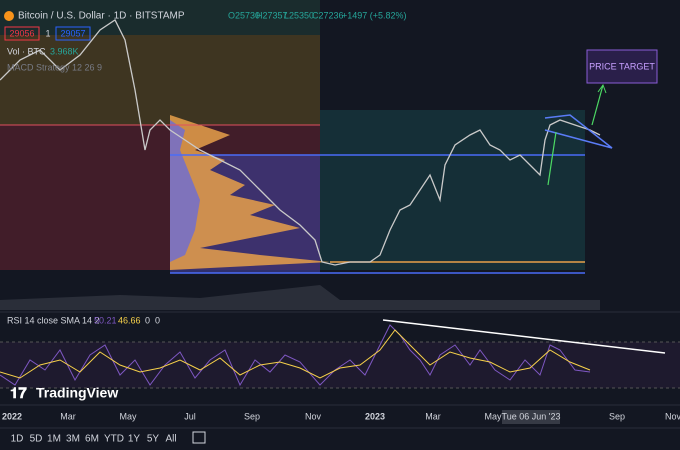  I want to click on x-tick-label: Jul, so click(190, 416).